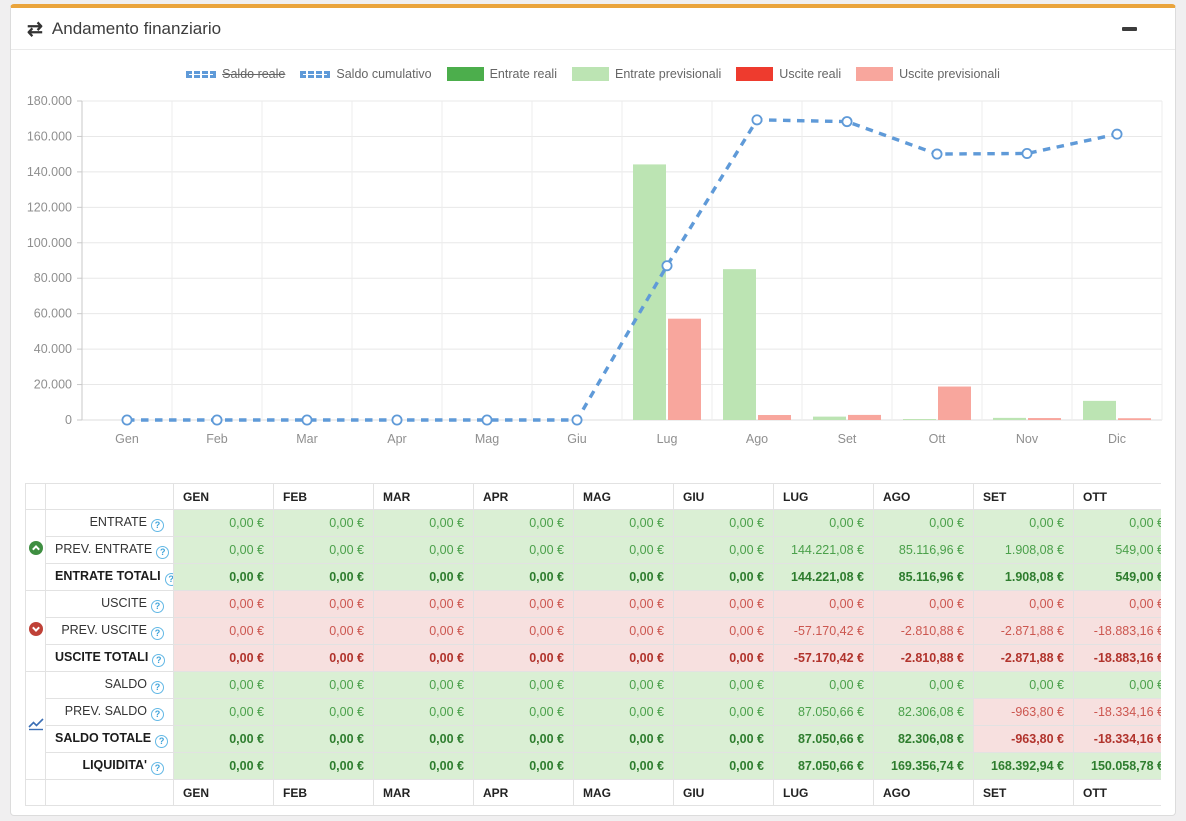 The width and height of the screenshot is (1186, 821). Describe the element at coordinates (1117, 550) in the screenshot. I see `cell-prev-entrate-ott: 549,00 €` at that location.